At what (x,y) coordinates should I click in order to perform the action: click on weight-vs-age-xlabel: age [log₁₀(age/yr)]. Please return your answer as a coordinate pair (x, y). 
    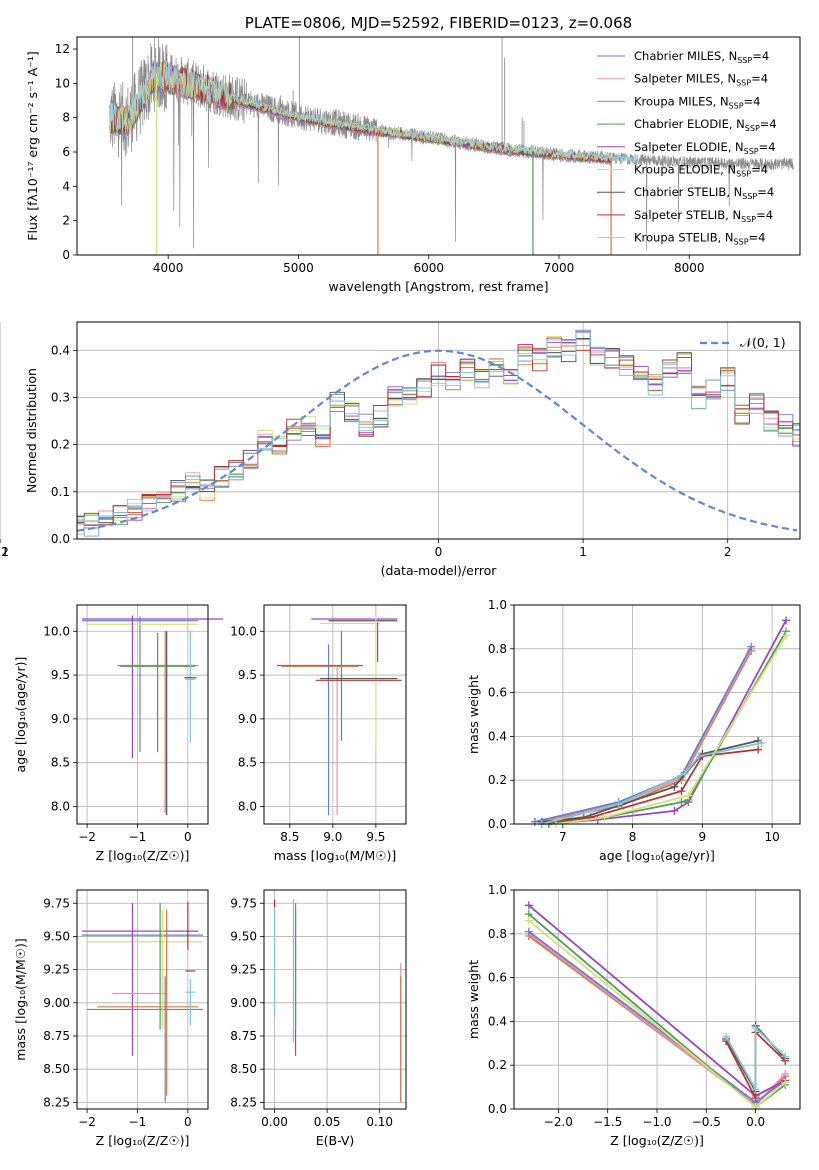
    Looking at the image, I should click on (657, 855).